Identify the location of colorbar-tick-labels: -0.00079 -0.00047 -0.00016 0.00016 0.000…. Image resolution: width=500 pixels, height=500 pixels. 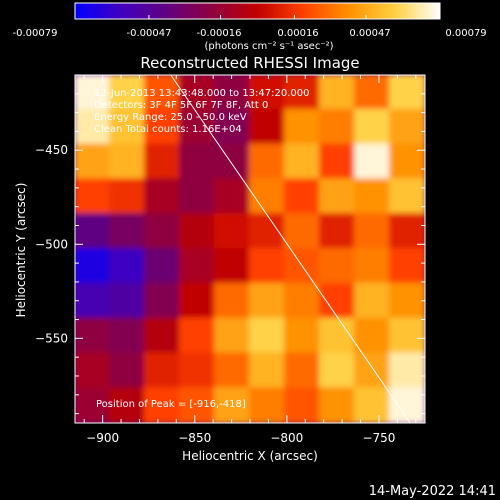
(250, 33).